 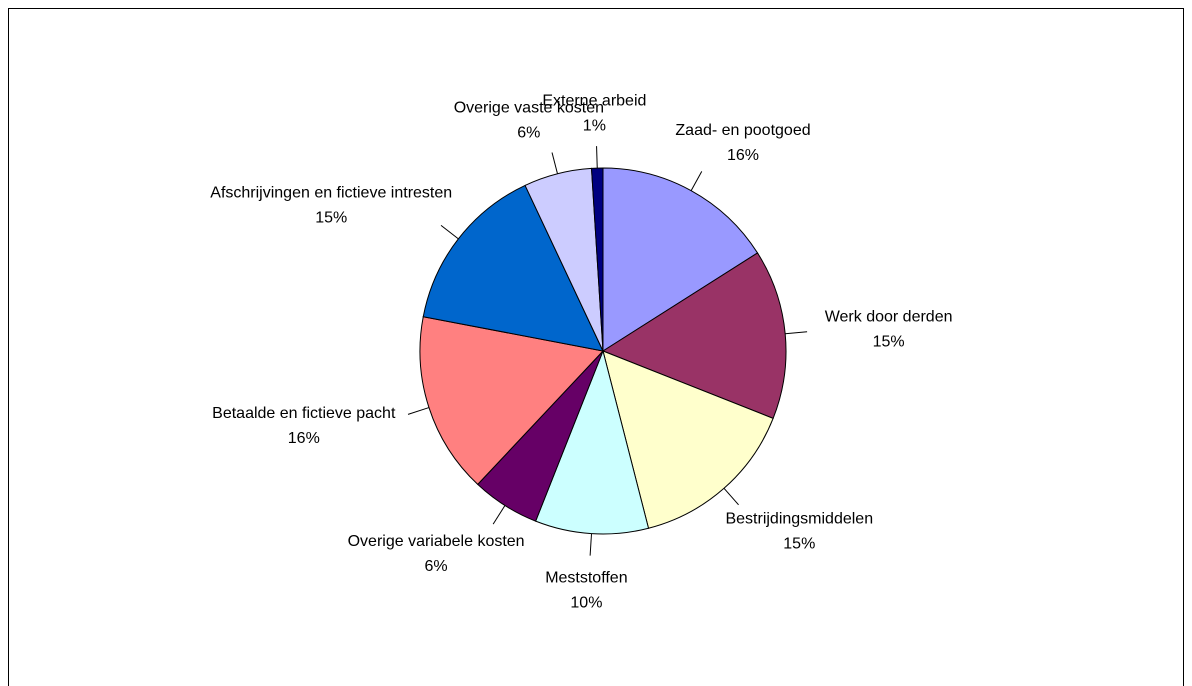 What do you see at coordinates (304, 413) in the screenshot?
I see `slice-label: Betaalde en fictieve pacht` at bounding box center [304, 413].